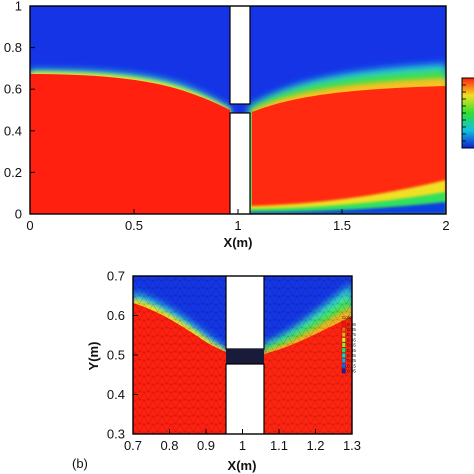  Describe the element at coordinates (237, 225) in the screenshot. I see `panel-a-x-tick-label: 1` at that location.